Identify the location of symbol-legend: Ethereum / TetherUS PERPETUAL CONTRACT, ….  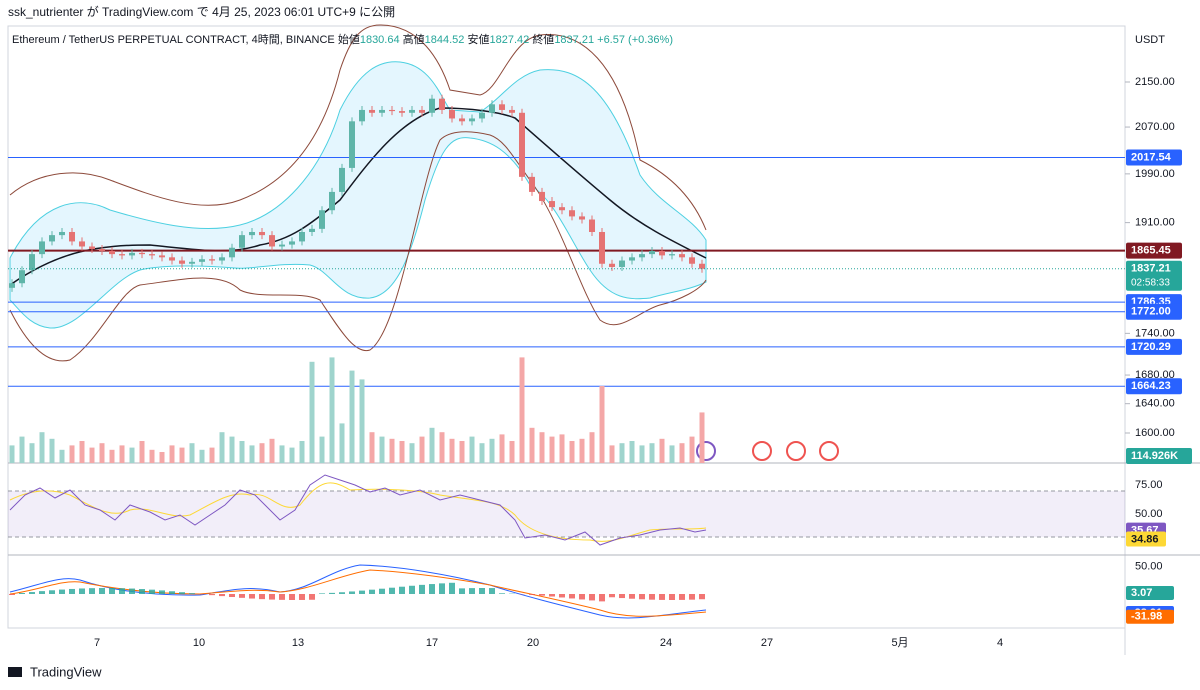
(342, 39).